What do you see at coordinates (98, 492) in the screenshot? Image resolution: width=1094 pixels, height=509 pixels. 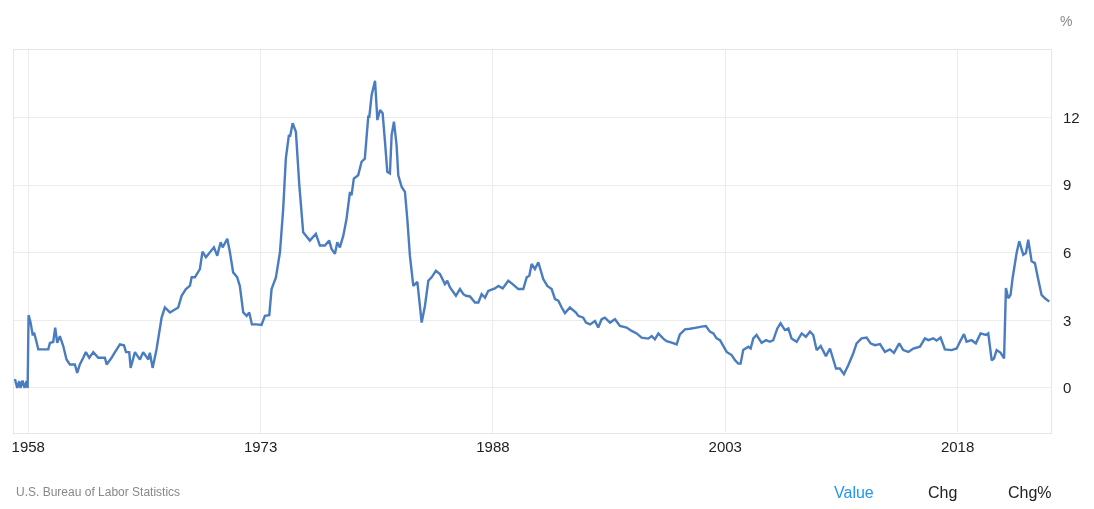 I see `text: U.S. Bureau of Labor Statistics` at bounding box center [98, 492].